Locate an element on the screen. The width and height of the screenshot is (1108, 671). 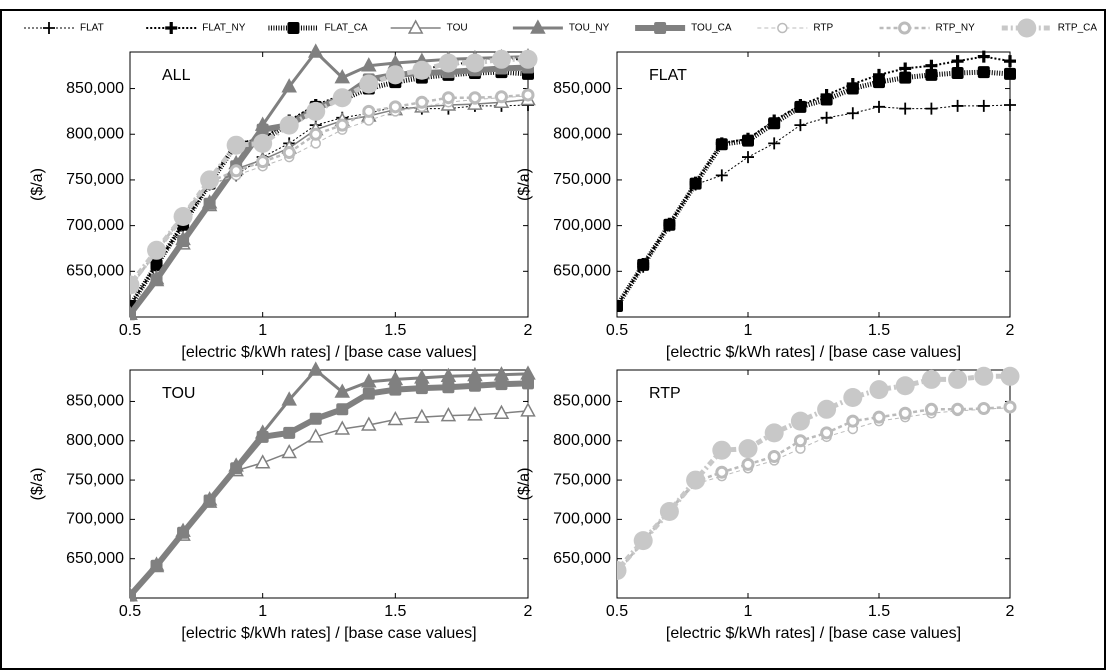
series-group is located at coordinates (816, 181).